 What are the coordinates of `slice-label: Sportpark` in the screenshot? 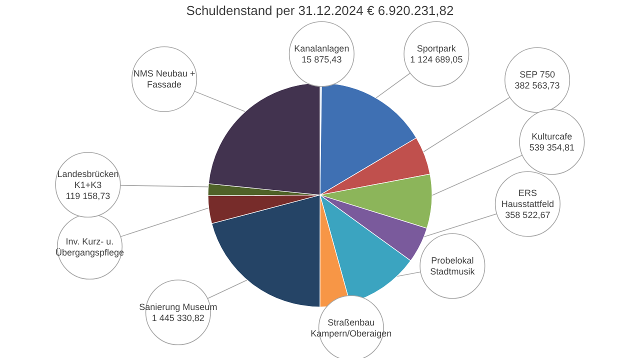 It's located at (436, 49).